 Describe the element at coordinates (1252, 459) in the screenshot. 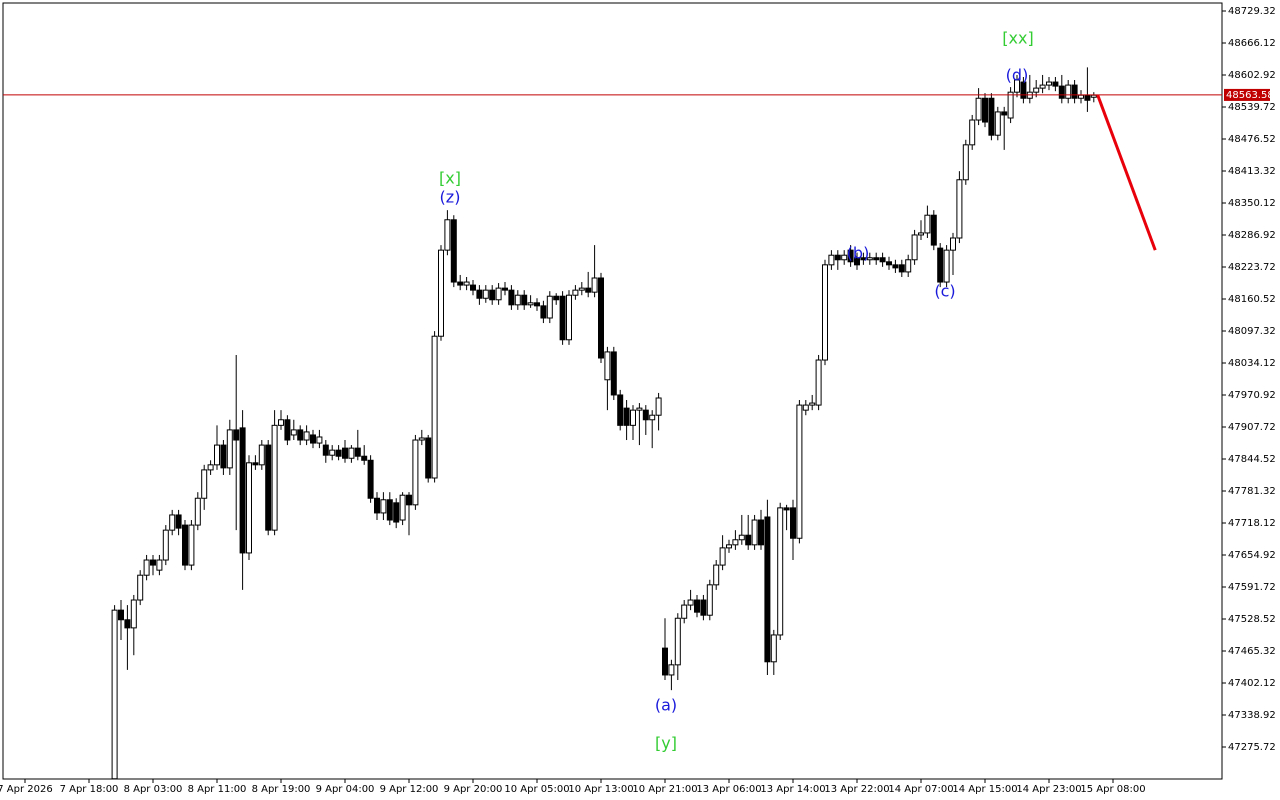

I see `y-tick-label: 47844.52` at that location.